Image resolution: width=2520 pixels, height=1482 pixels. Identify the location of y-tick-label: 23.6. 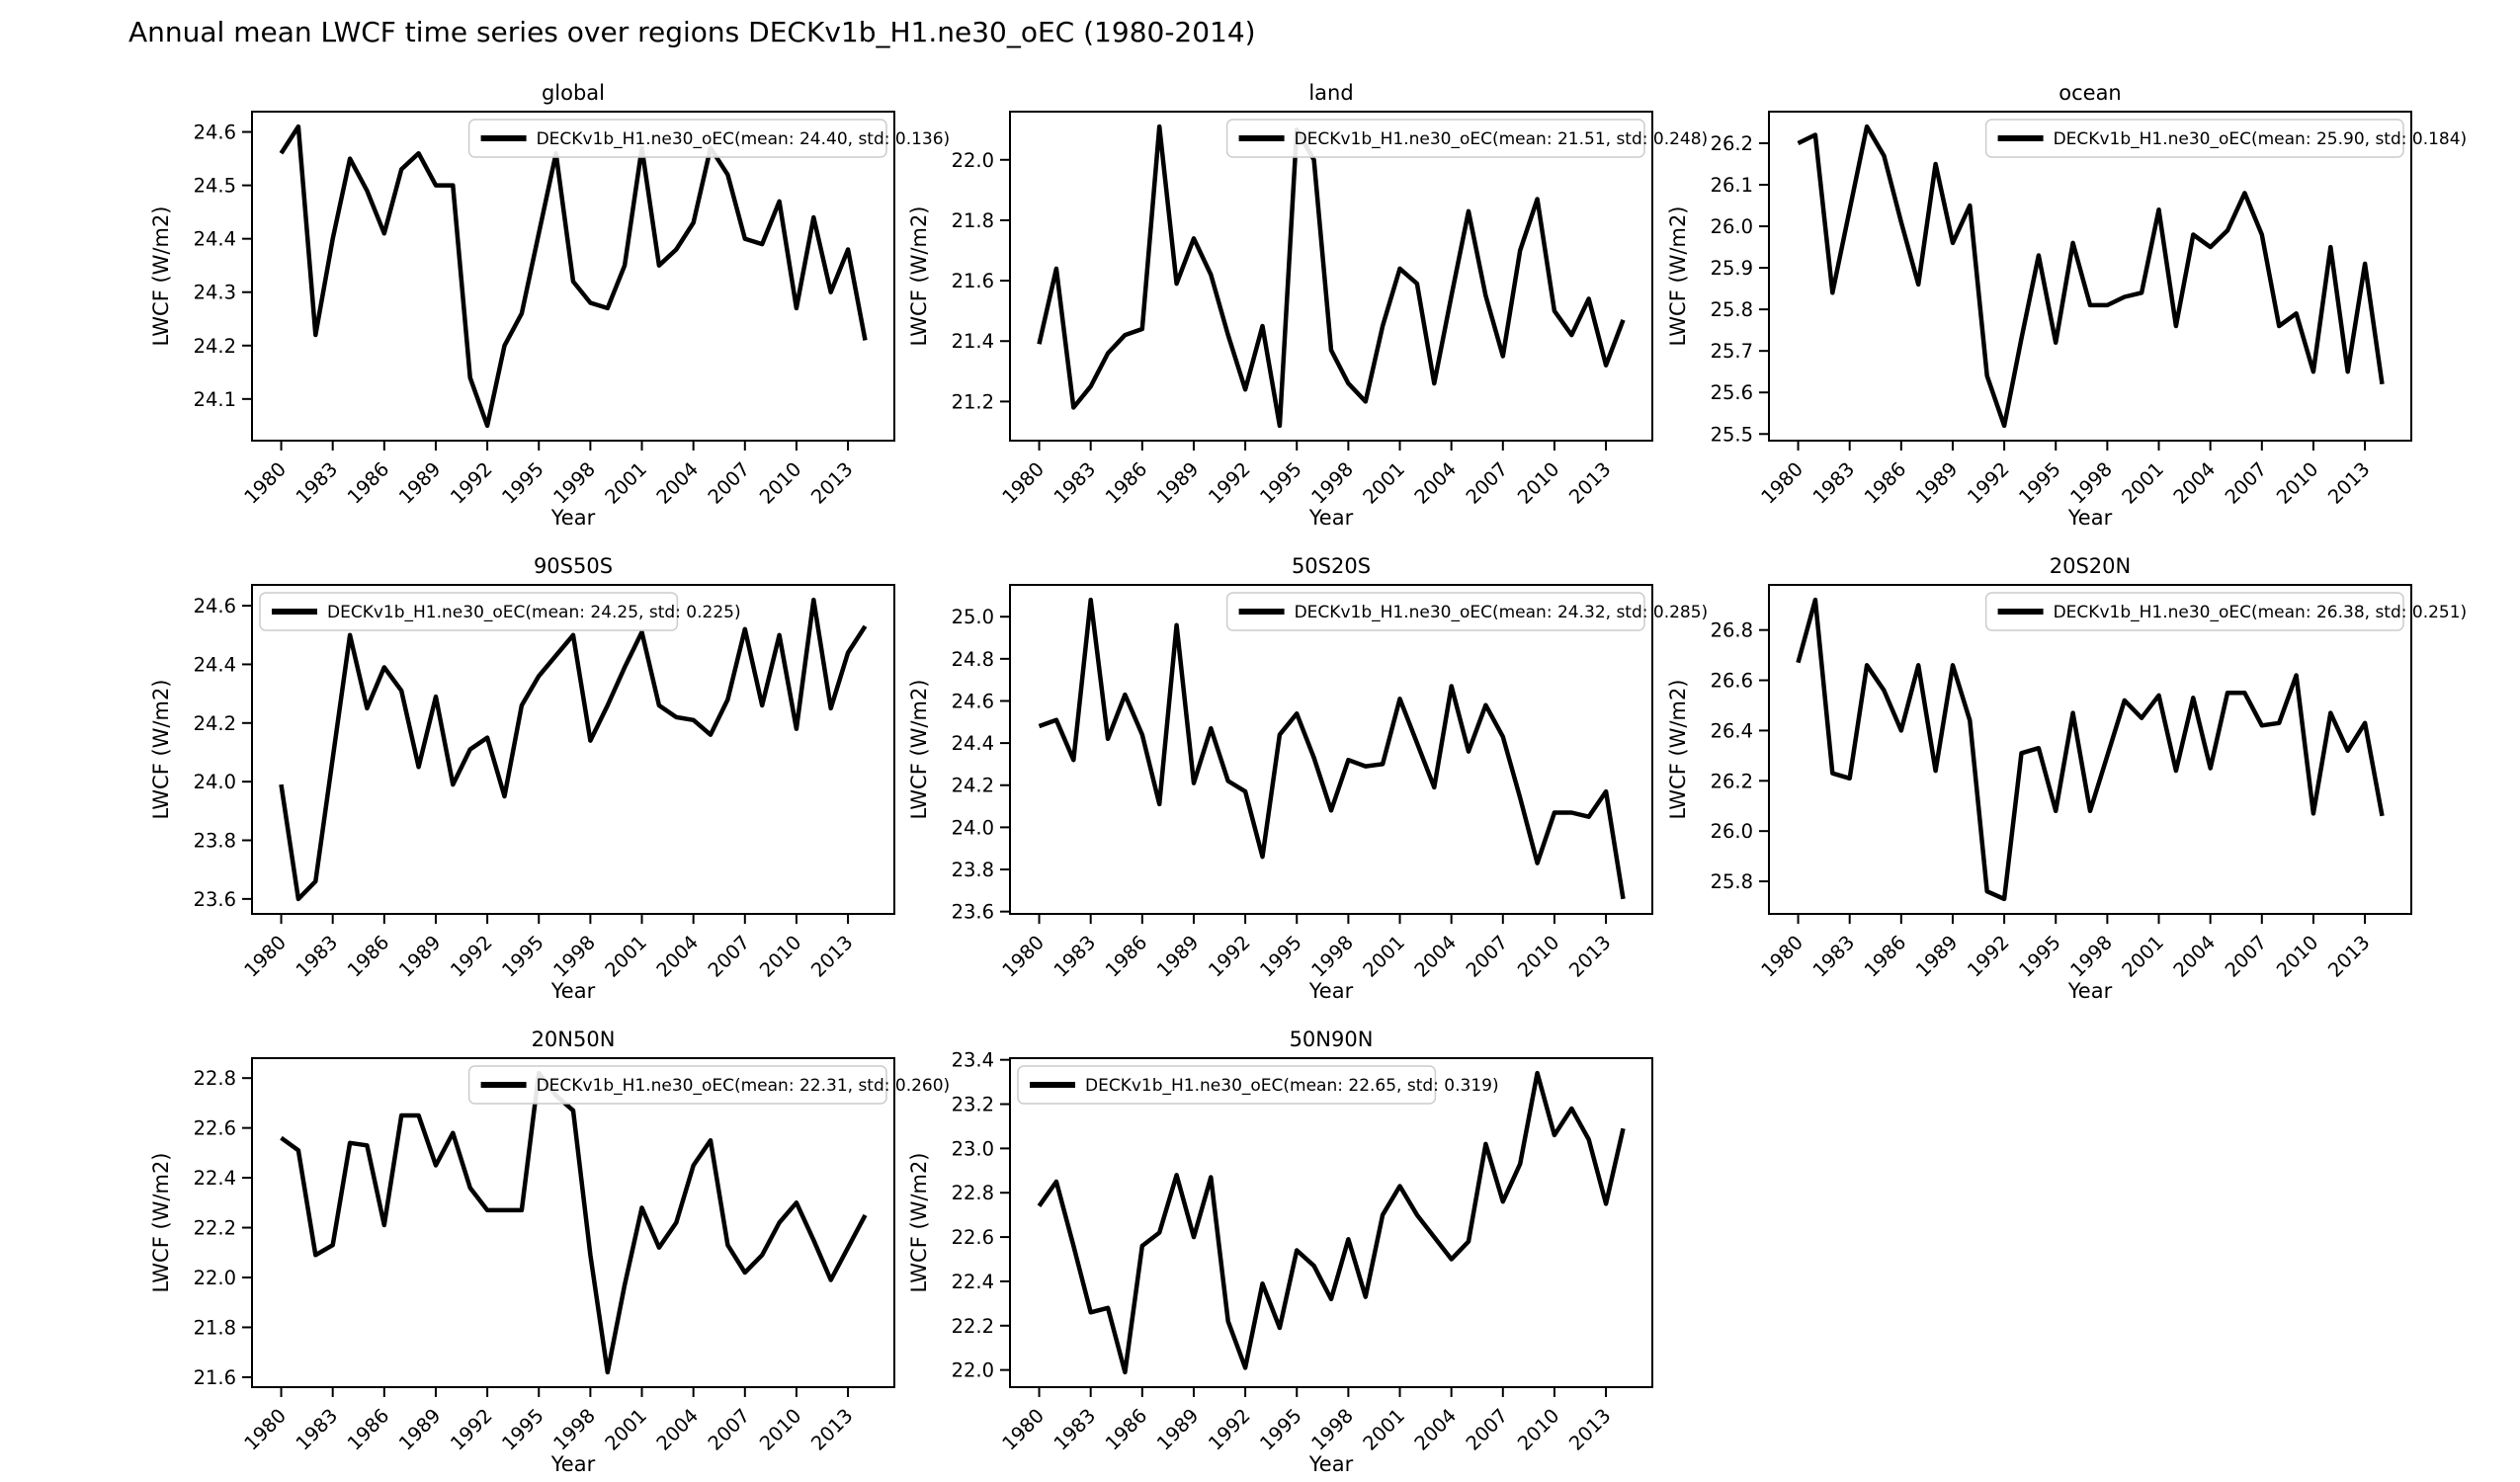
(973, 912).